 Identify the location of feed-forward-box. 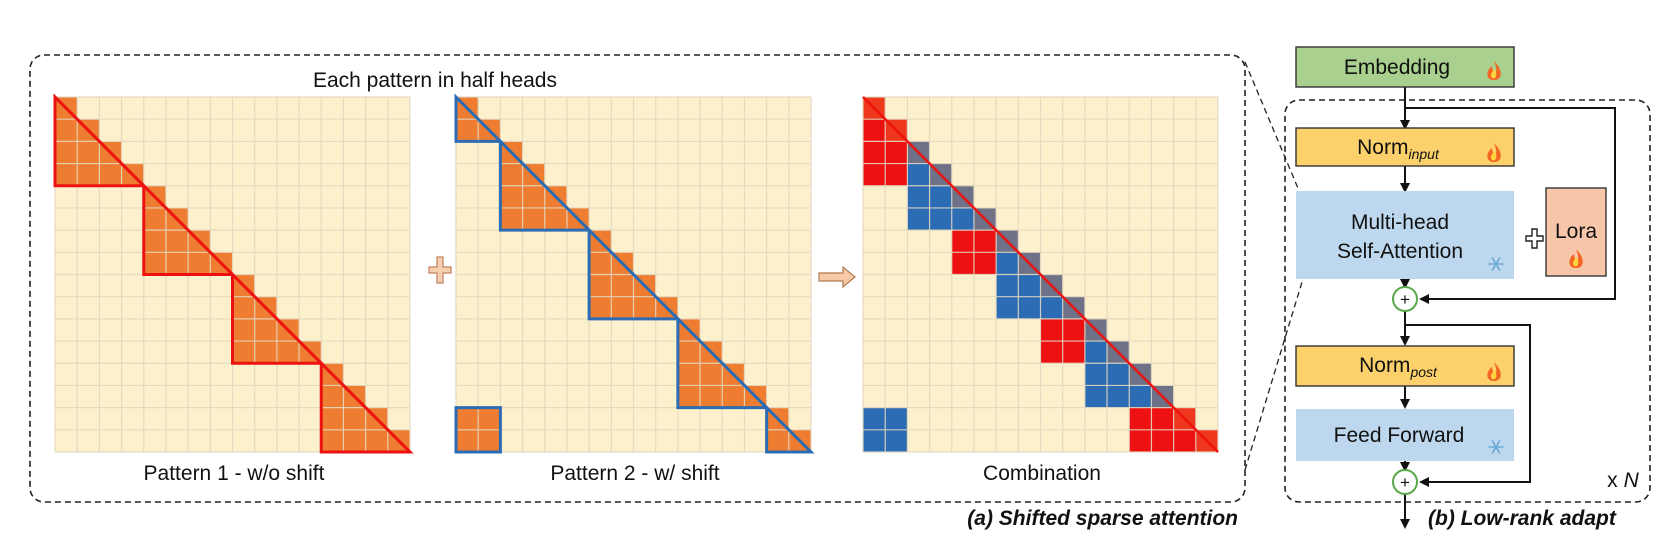
(1405, 435).